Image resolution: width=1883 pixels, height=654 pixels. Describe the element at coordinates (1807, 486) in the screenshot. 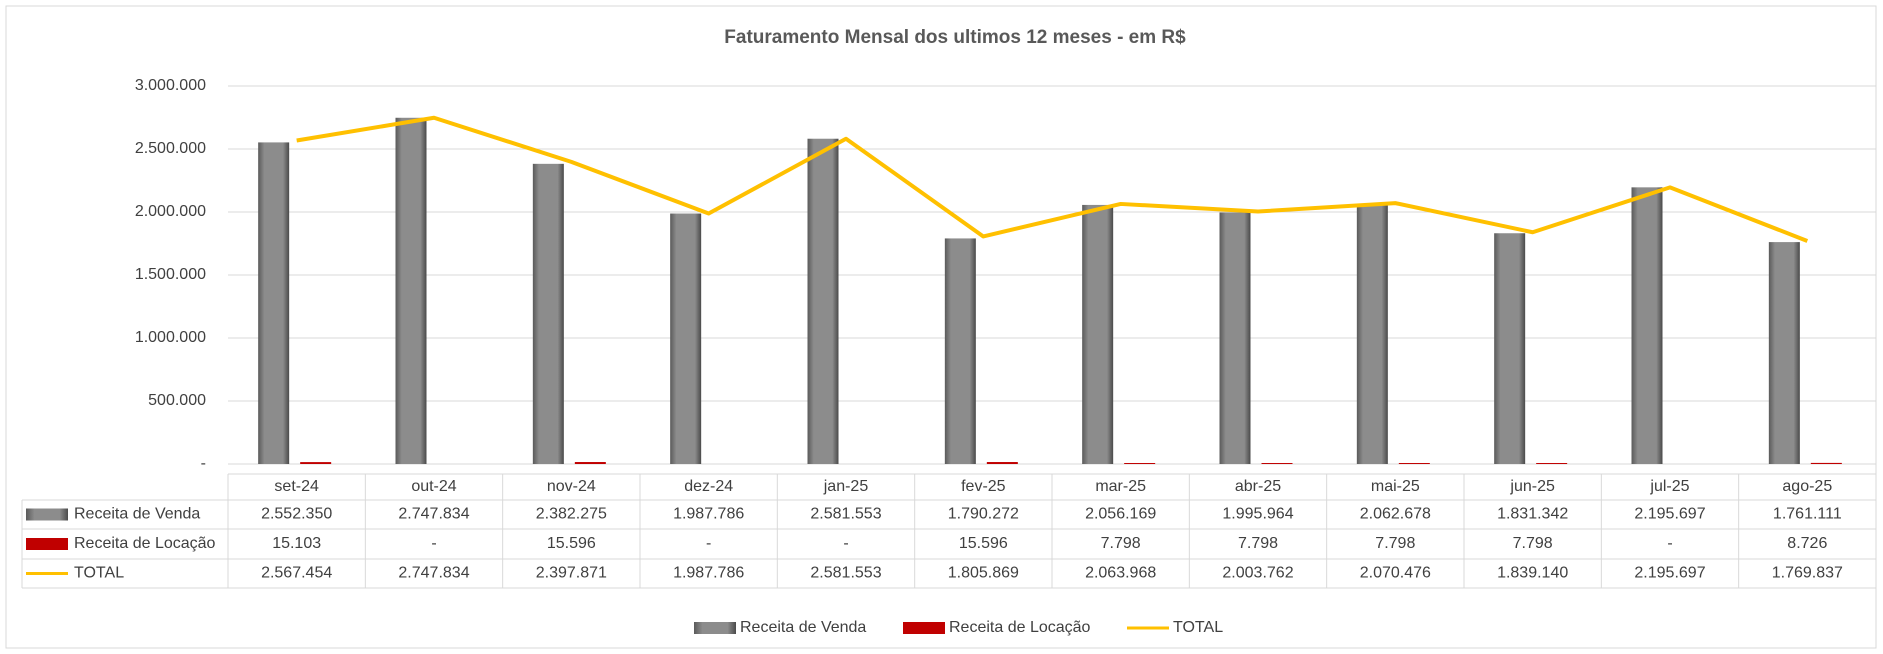

I see `x-tick-label: ago-25` at that location.